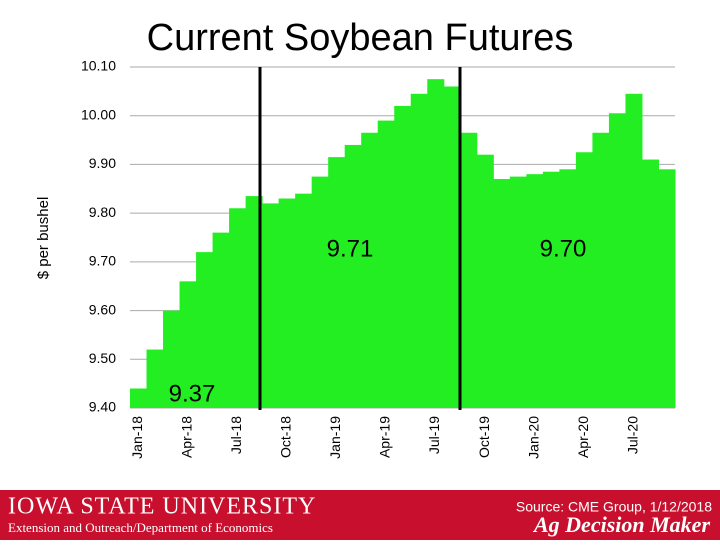 This screenshot has height=545, width=720. Describe the element at coordinates (187, 437) in the screenshot. I see `x-tick-label: Apr-18` at that location.